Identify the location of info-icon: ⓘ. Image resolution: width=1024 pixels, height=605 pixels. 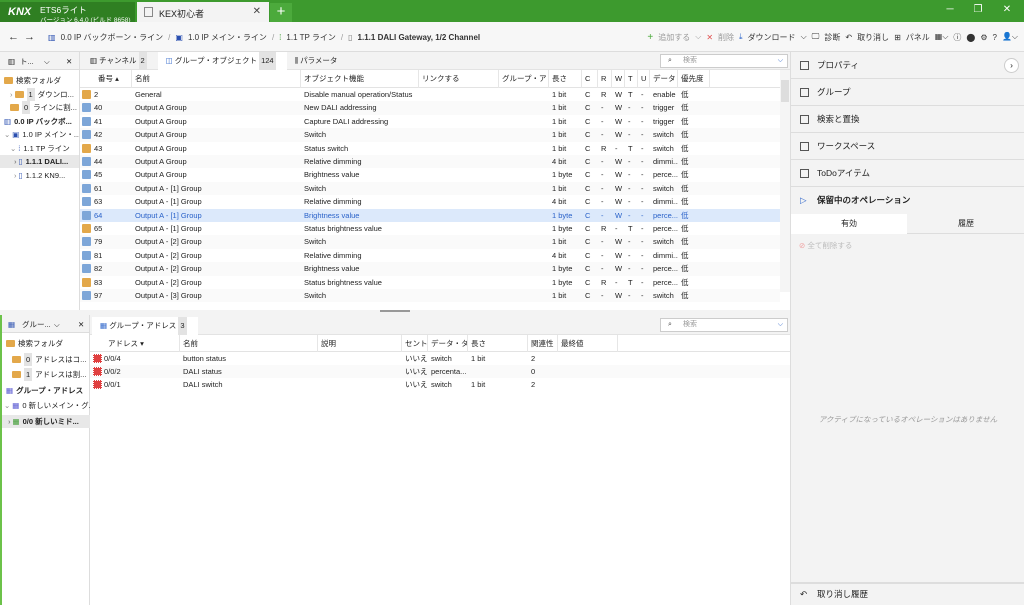
(957, 37).